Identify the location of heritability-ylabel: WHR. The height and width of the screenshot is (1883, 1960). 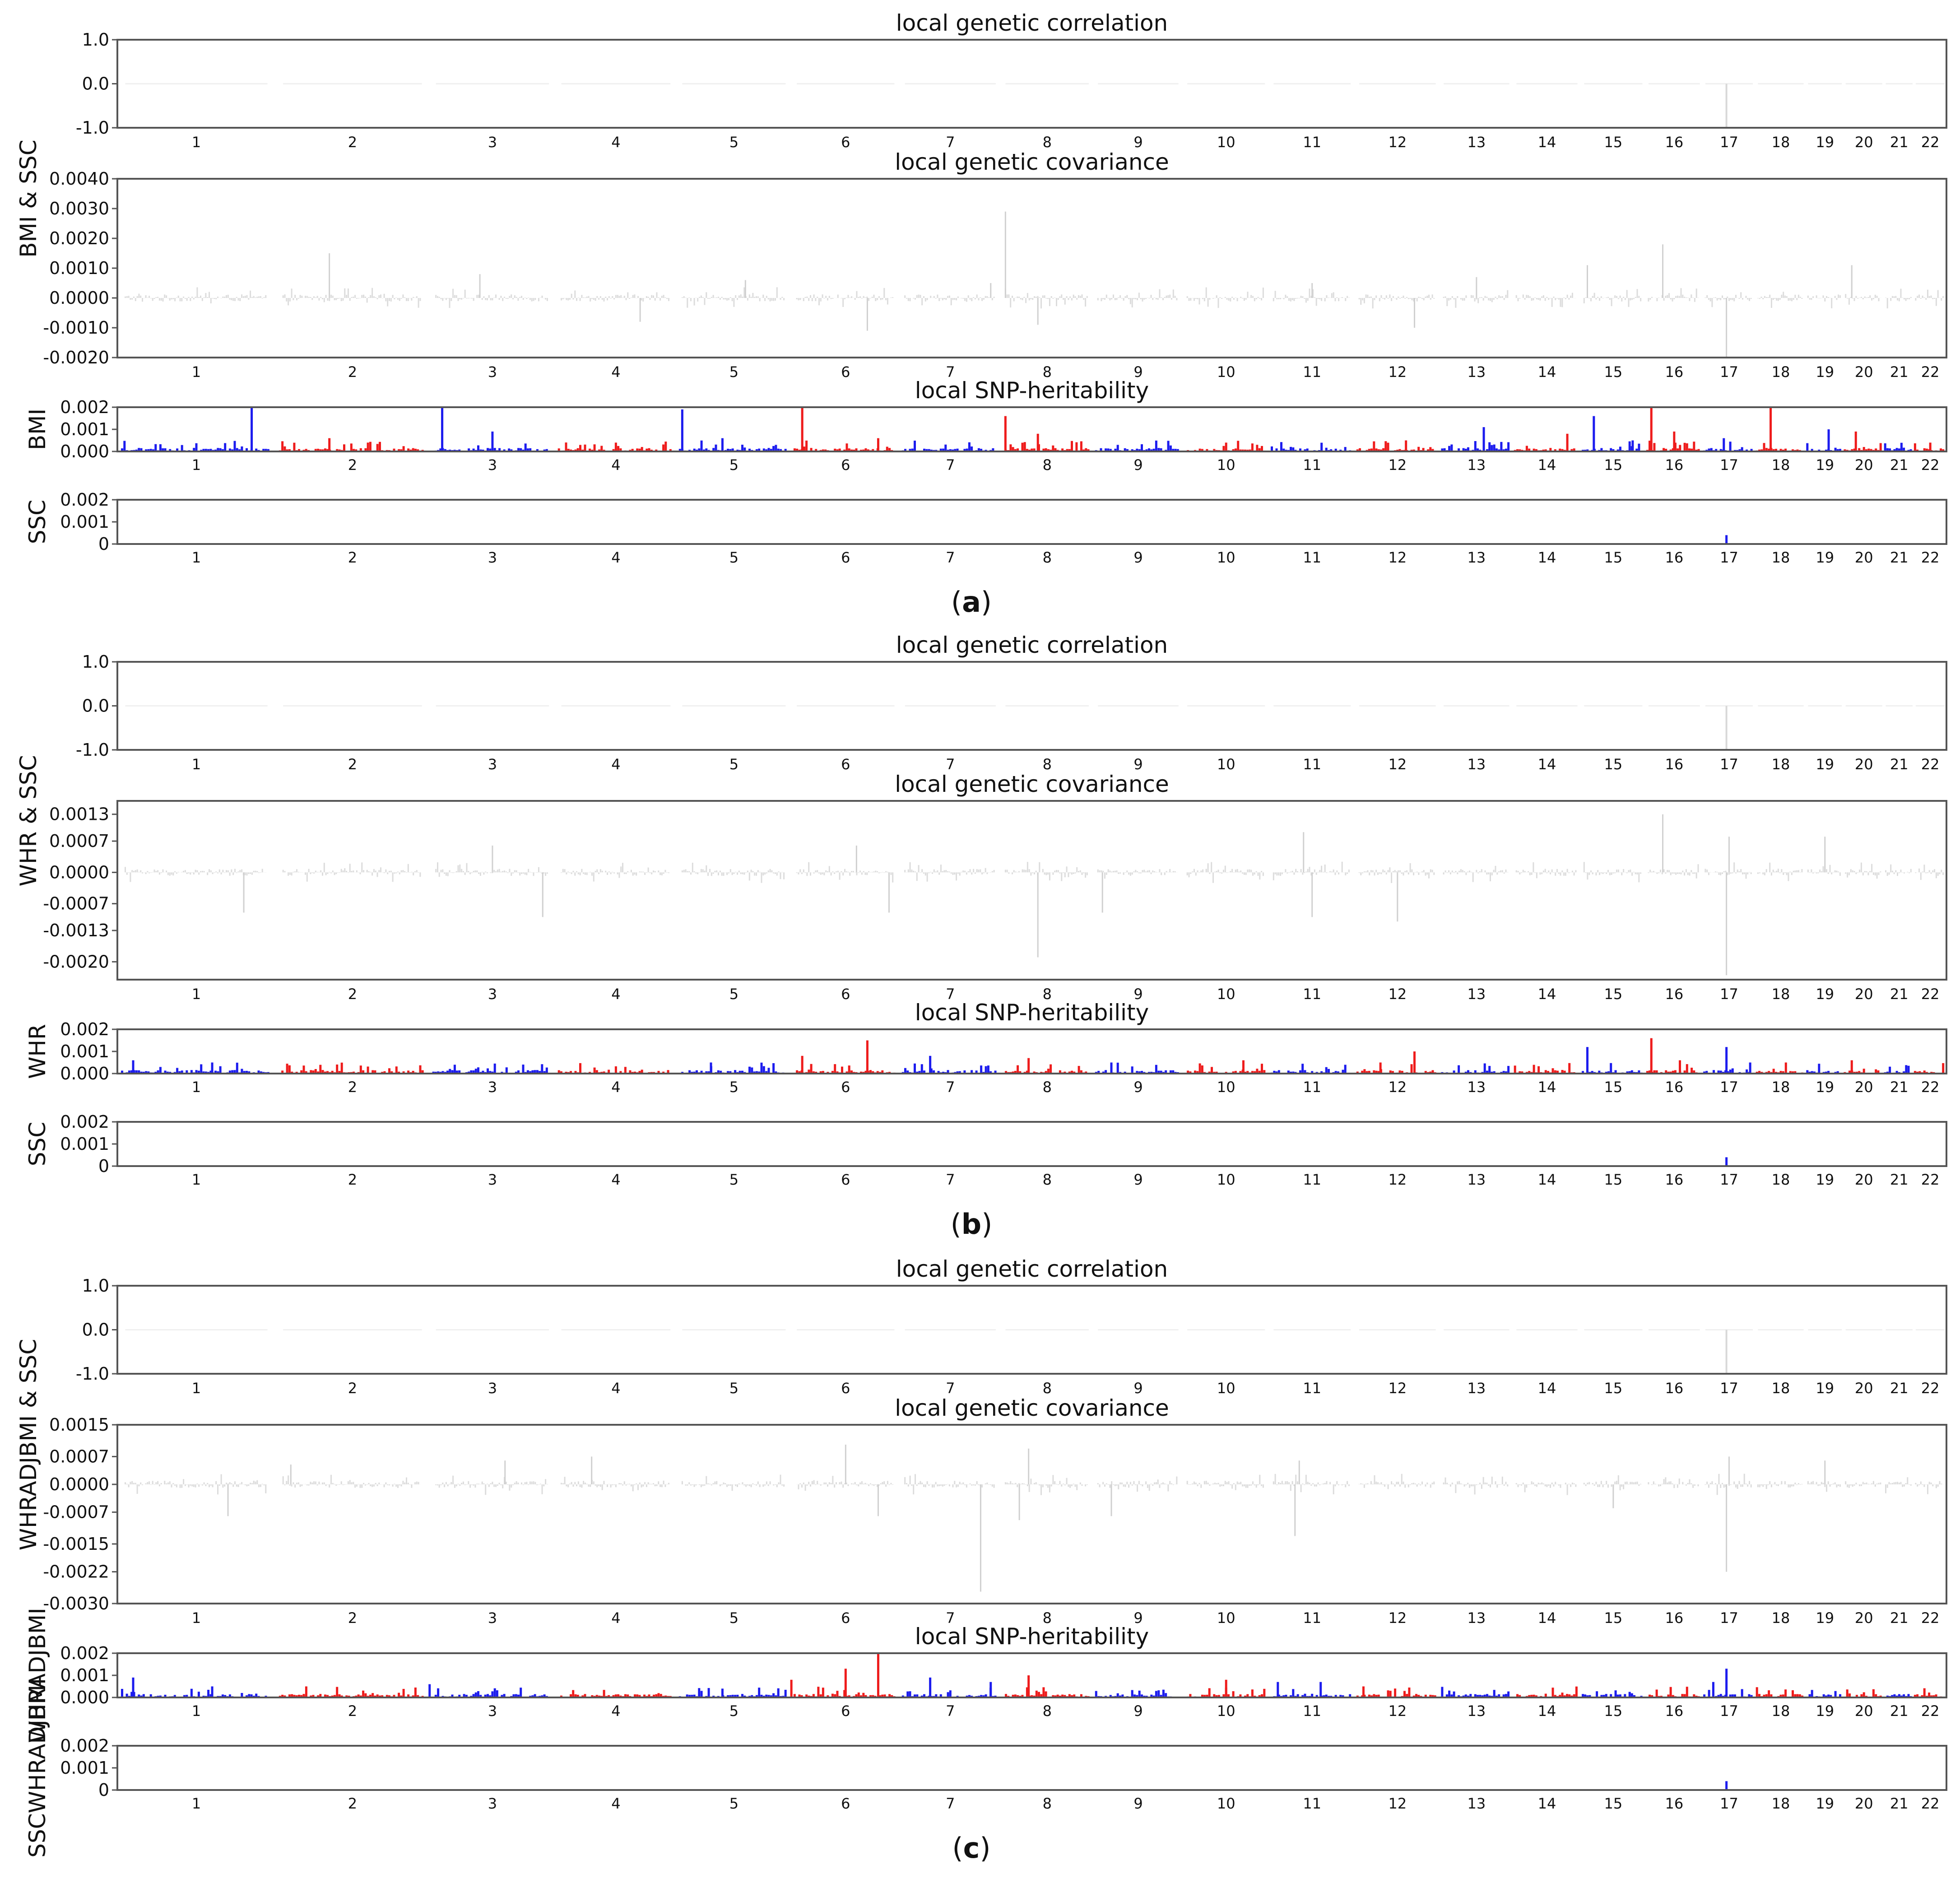
(37, 1051).